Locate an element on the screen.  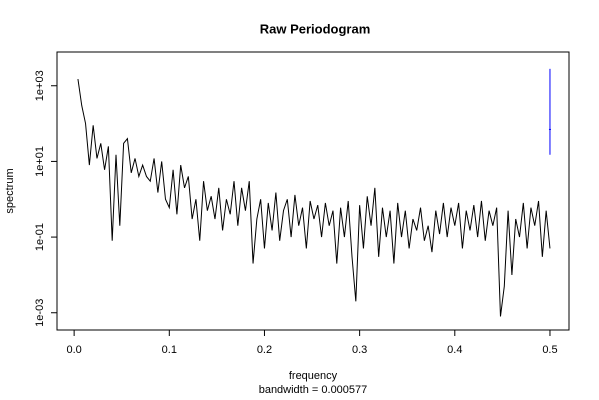
subtitle: bandwidth = 0.000577 is located at coordinates (313, 390).